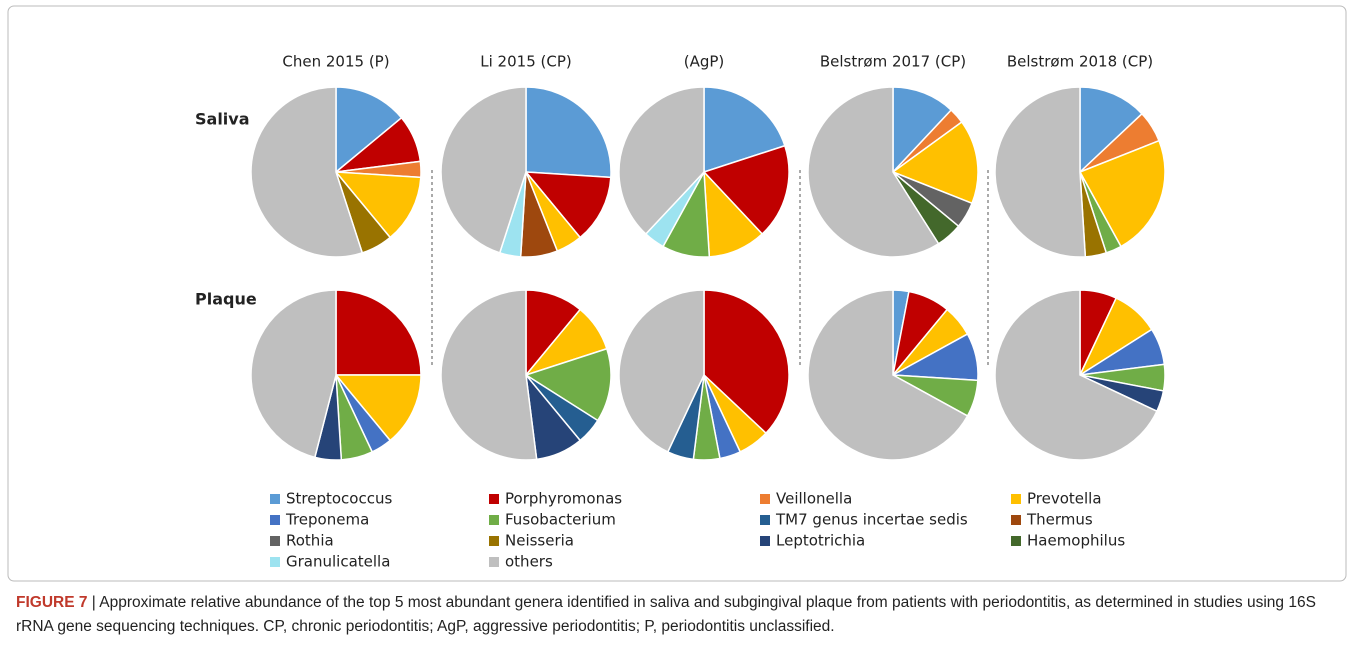 Image resolution: width=1354 pixels, height=660 pixels. Describe the element at coordinates (1076, 541) in the screenshot. I see `legend-label: Haemophilus` at that location.